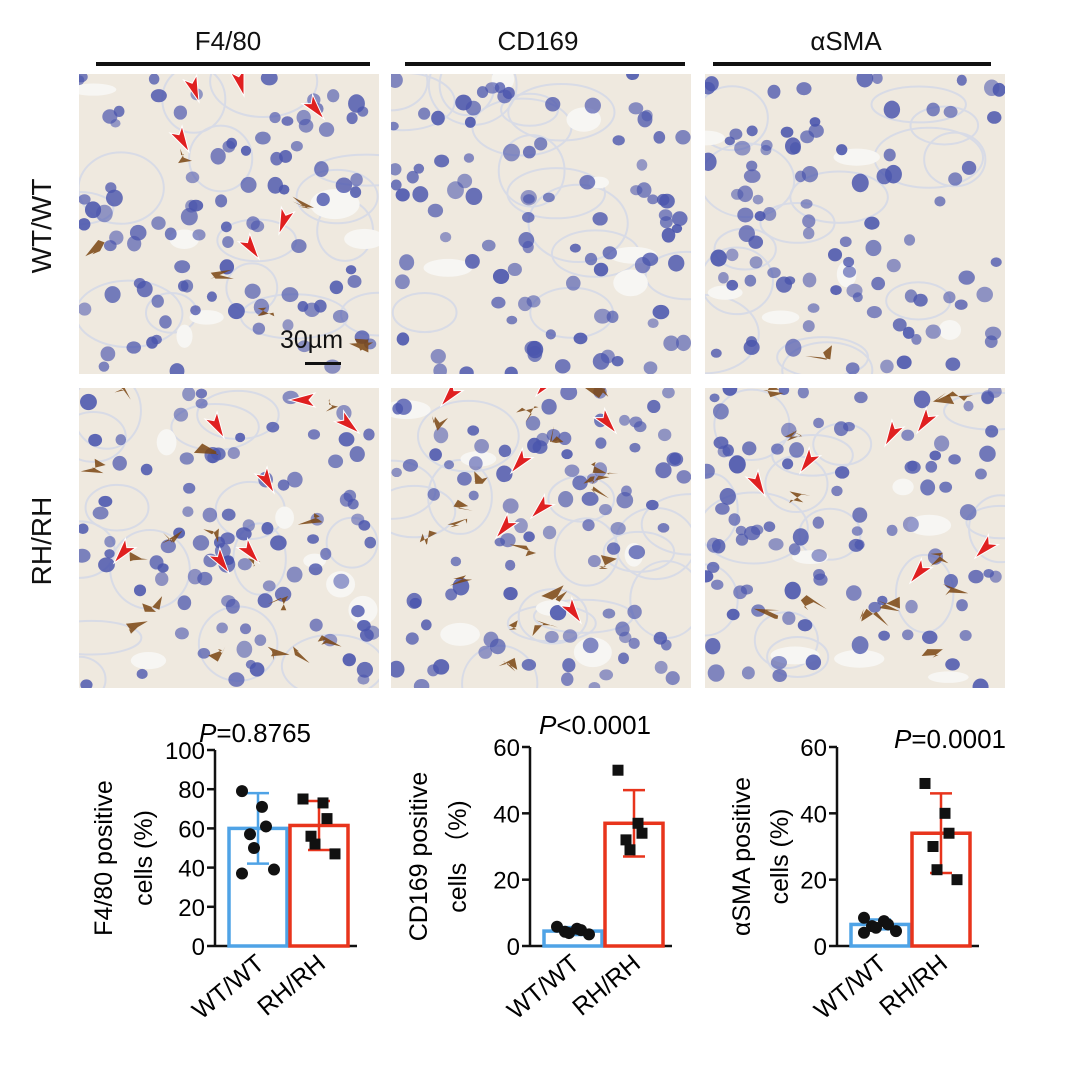 The height and width of the screenshot is (1068, 1081). I want to click on y-axis-label: F4/80 positive, so click(104, 858).